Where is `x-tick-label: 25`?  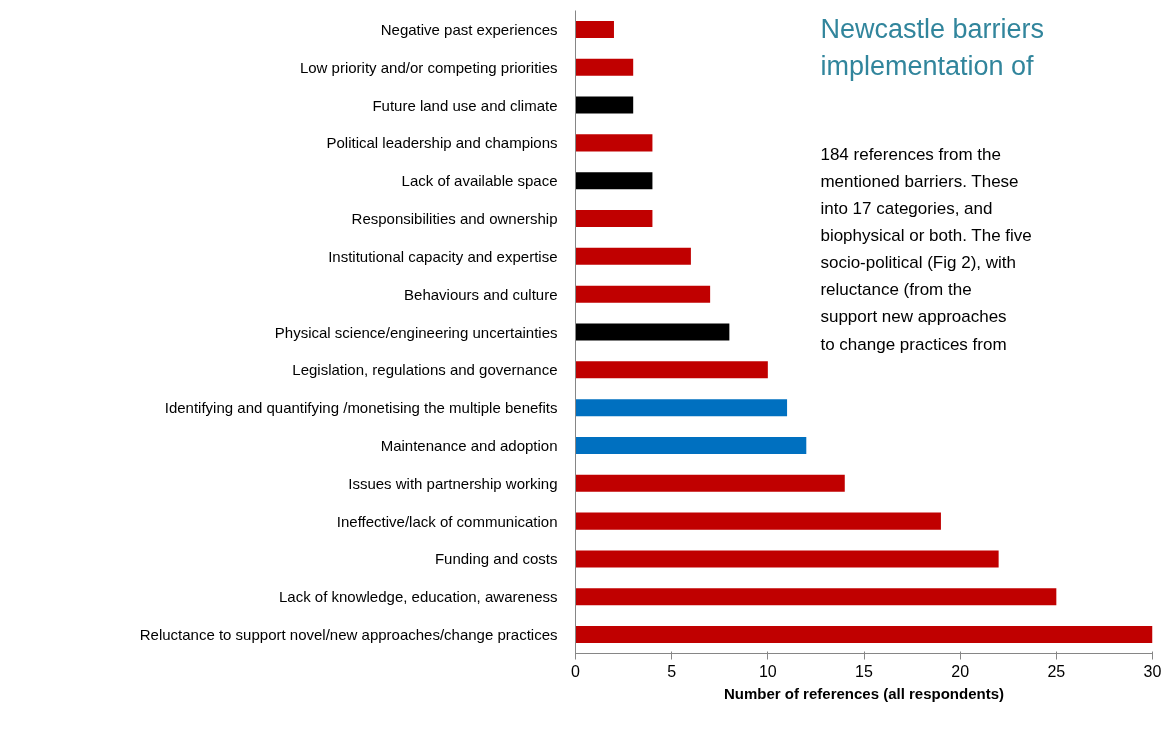 x-tick-label: 25 is located at coordinates (1056, 671).